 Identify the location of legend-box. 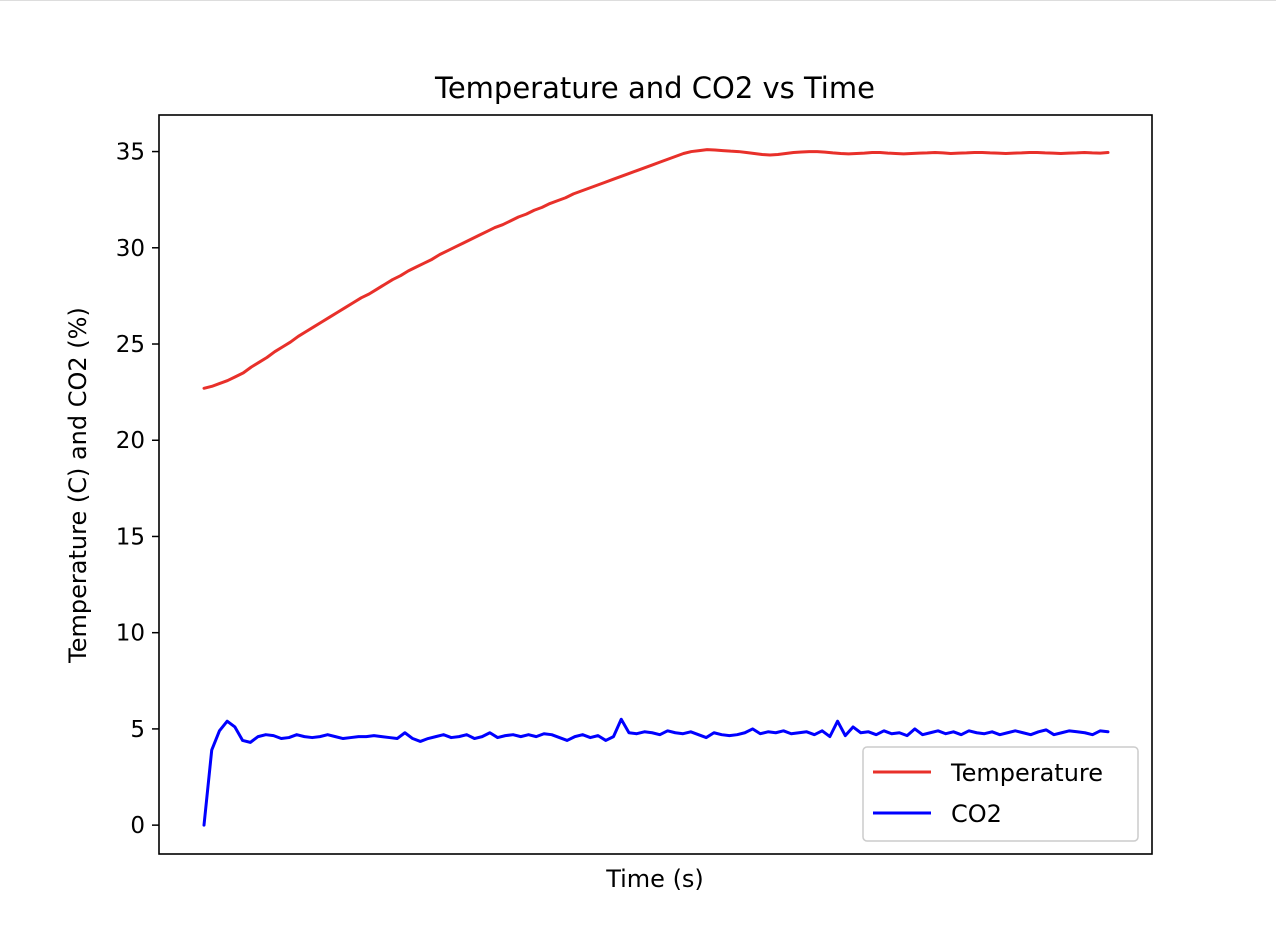
(1000, 794).